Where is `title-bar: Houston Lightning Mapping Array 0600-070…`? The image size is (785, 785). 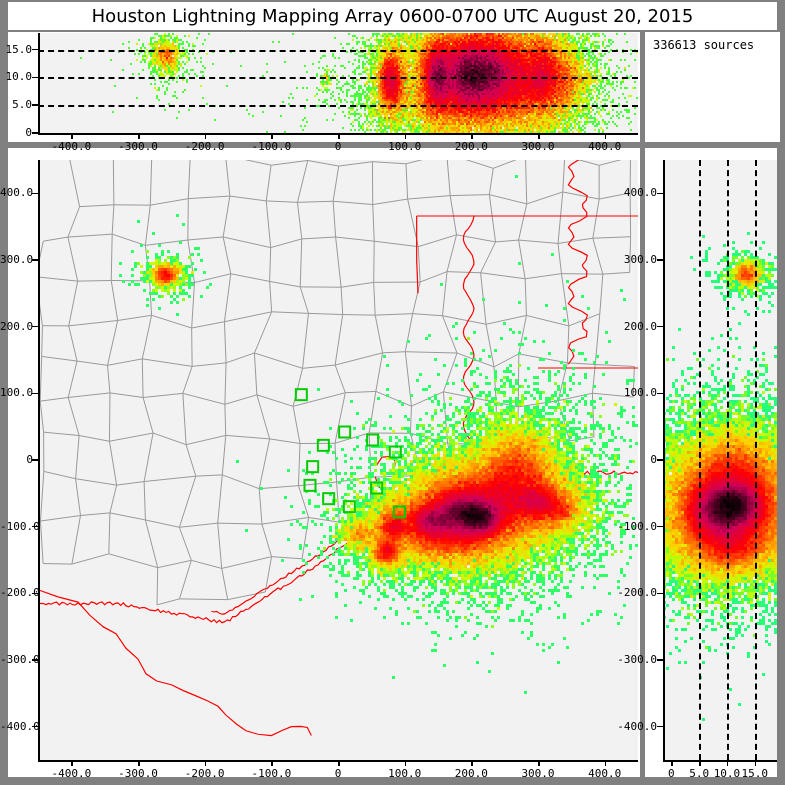
title-bar: Houston Lightning Mapping Array 0600-070… is located at coordinates (392, 16).